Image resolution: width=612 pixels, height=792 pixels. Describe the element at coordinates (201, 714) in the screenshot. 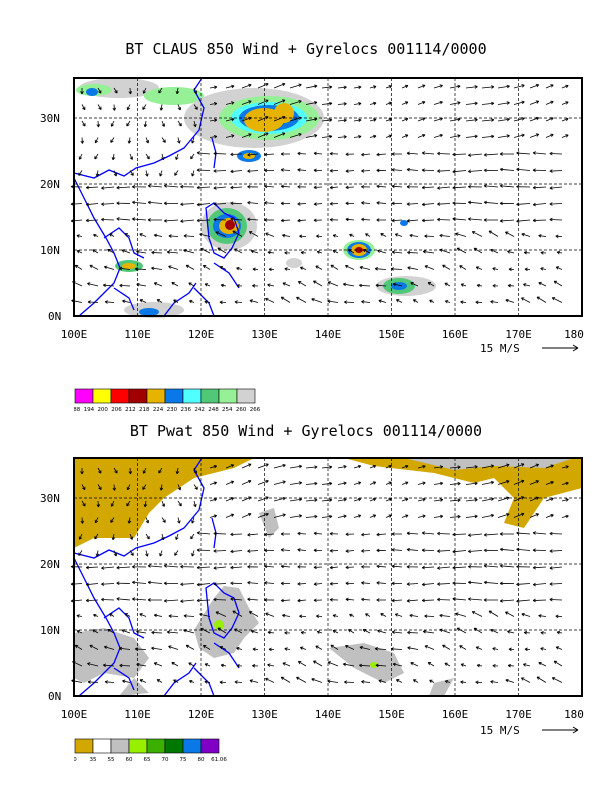

I see `panel2-lon-120e: 120E` at that location.